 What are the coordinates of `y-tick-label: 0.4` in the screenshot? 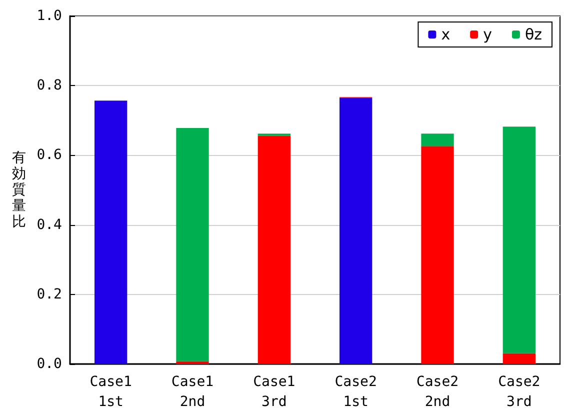 It's located at (49, 224).